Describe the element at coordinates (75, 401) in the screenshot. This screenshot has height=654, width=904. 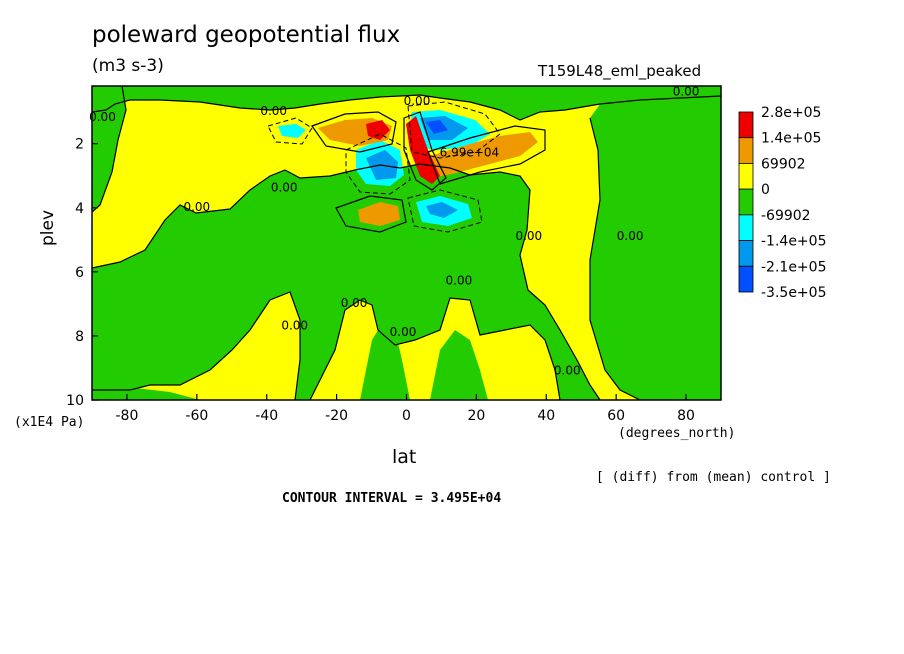
I see `y-tick-label: 10` at that location.